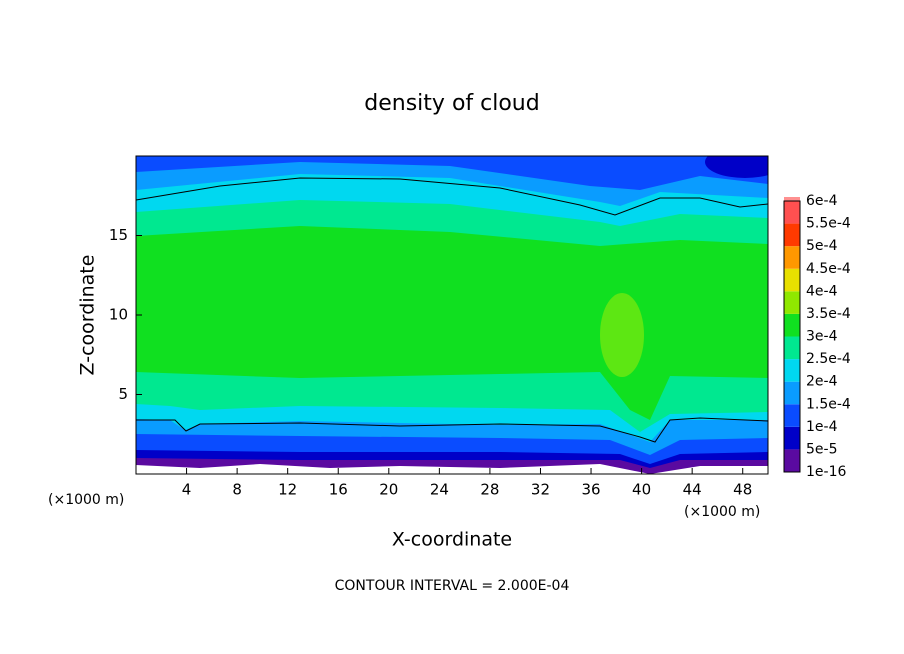 This screenshot has width=904, height=654. I want to click on x-unit-right: (×1000 m), so click(722, 512).